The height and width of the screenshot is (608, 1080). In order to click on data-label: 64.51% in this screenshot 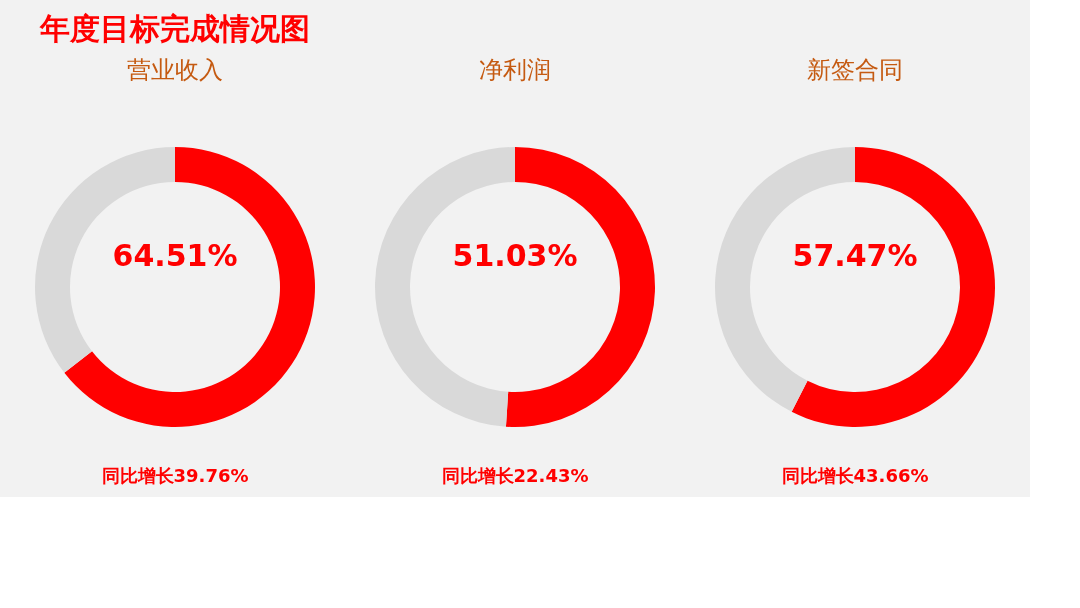, I will do `click(175, 255)`.